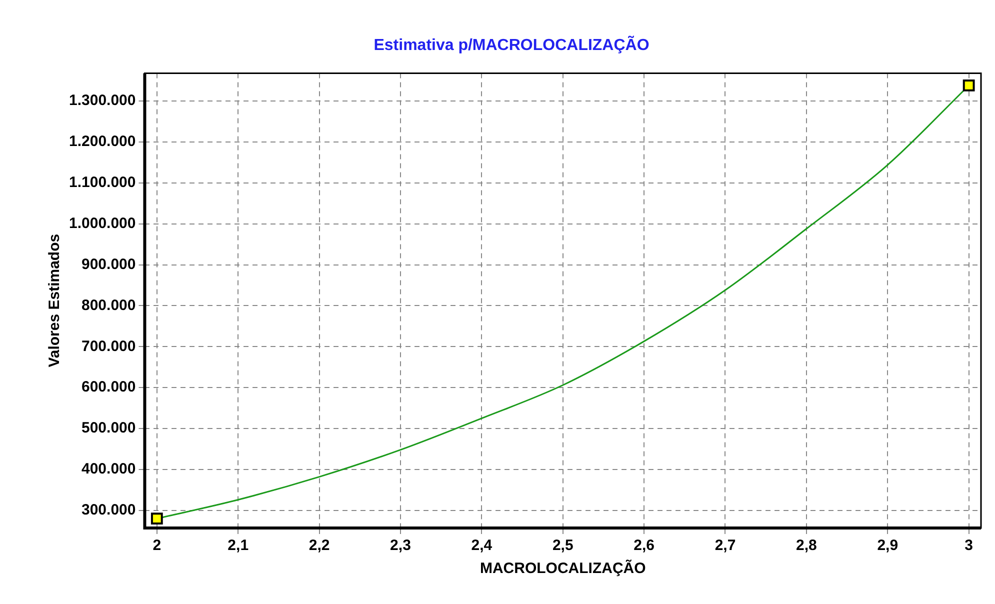 This screenshot has width=995, height=604. Describe the element at coordinates (157, 545) in the screenshot. I see `x-tick-label: 2` at that location.